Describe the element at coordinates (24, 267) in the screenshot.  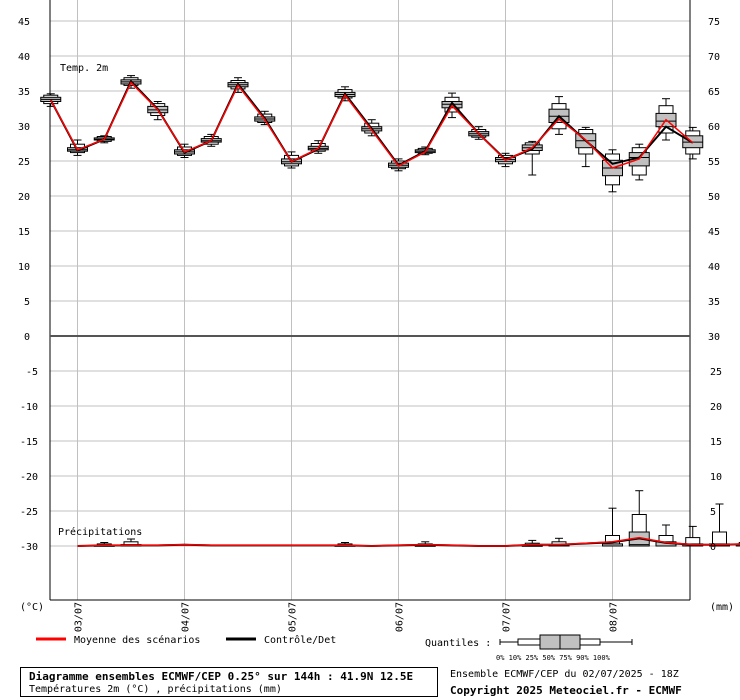
I see `temp-left-tick-label: 10` at that location.